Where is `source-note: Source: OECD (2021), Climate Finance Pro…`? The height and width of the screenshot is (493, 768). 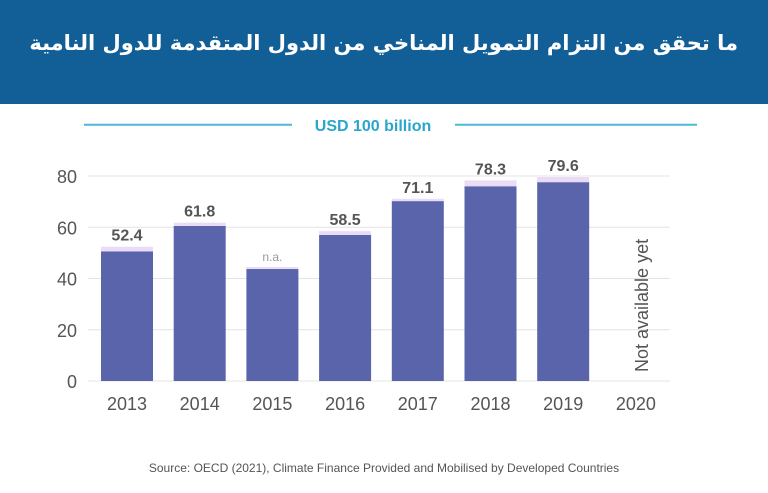 source-note: Source: OECD (2021), Climate Finance Pro… is located at coordinates (384, 468).